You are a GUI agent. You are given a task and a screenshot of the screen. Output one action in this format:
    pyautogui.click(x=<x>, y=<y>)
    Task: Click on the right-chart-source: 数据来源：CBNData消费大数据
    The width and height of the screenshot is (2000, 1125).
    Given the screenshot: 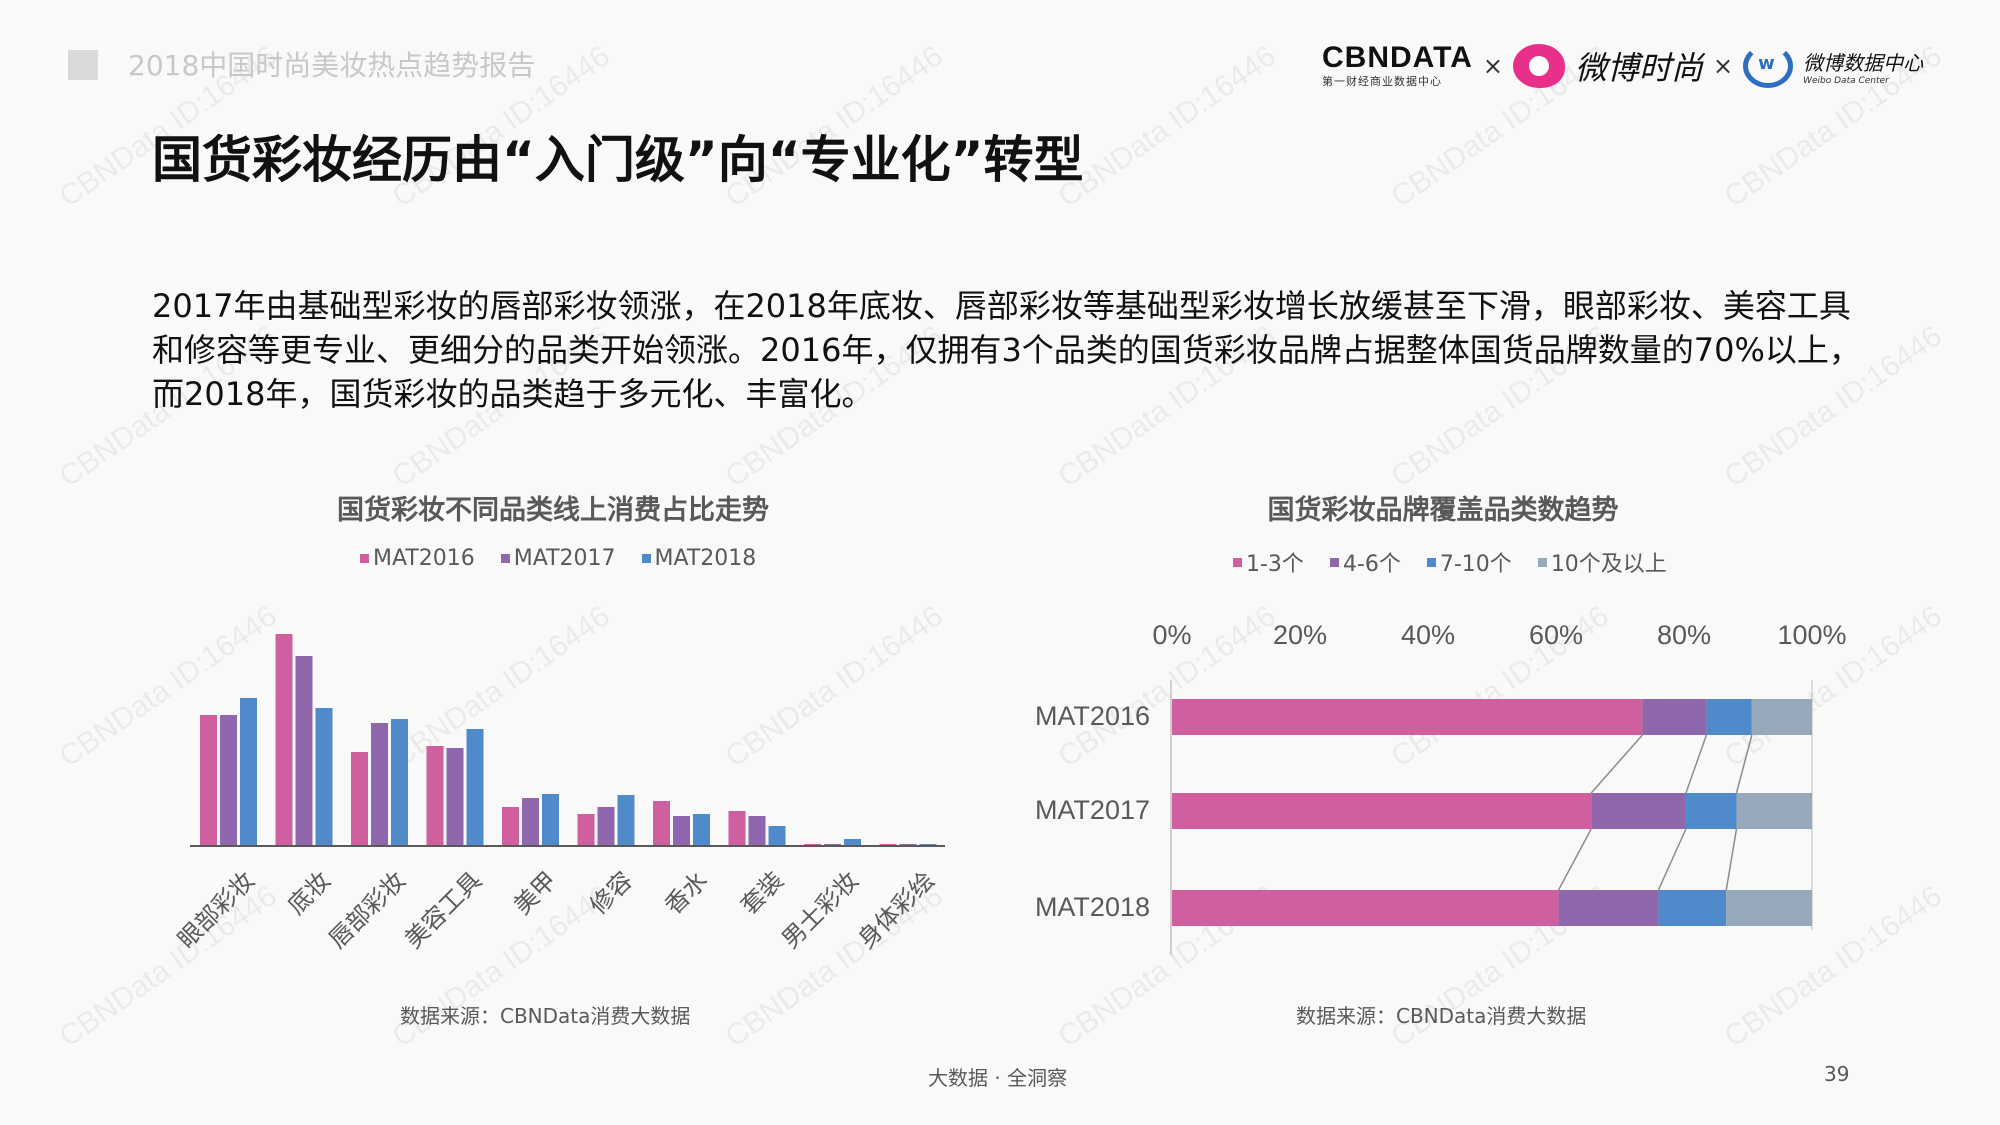 What is the action you would take?
    pyautogui.click(x=1441, y=1016)
    